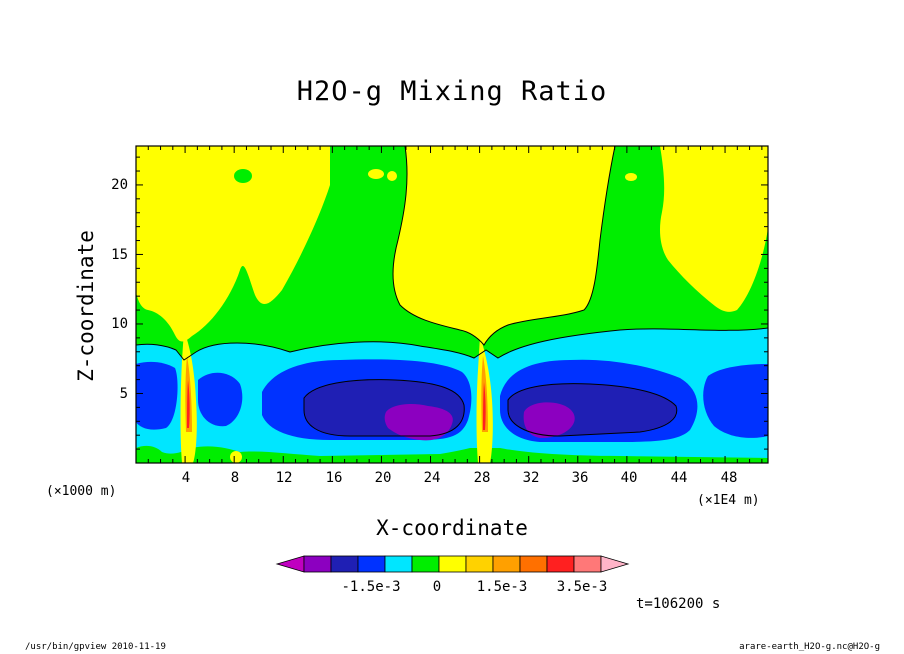  What do you see at coordinates (284, 478) in the screenshot?
I see `x-tick-label: 12` at bounding box center [284, 478].